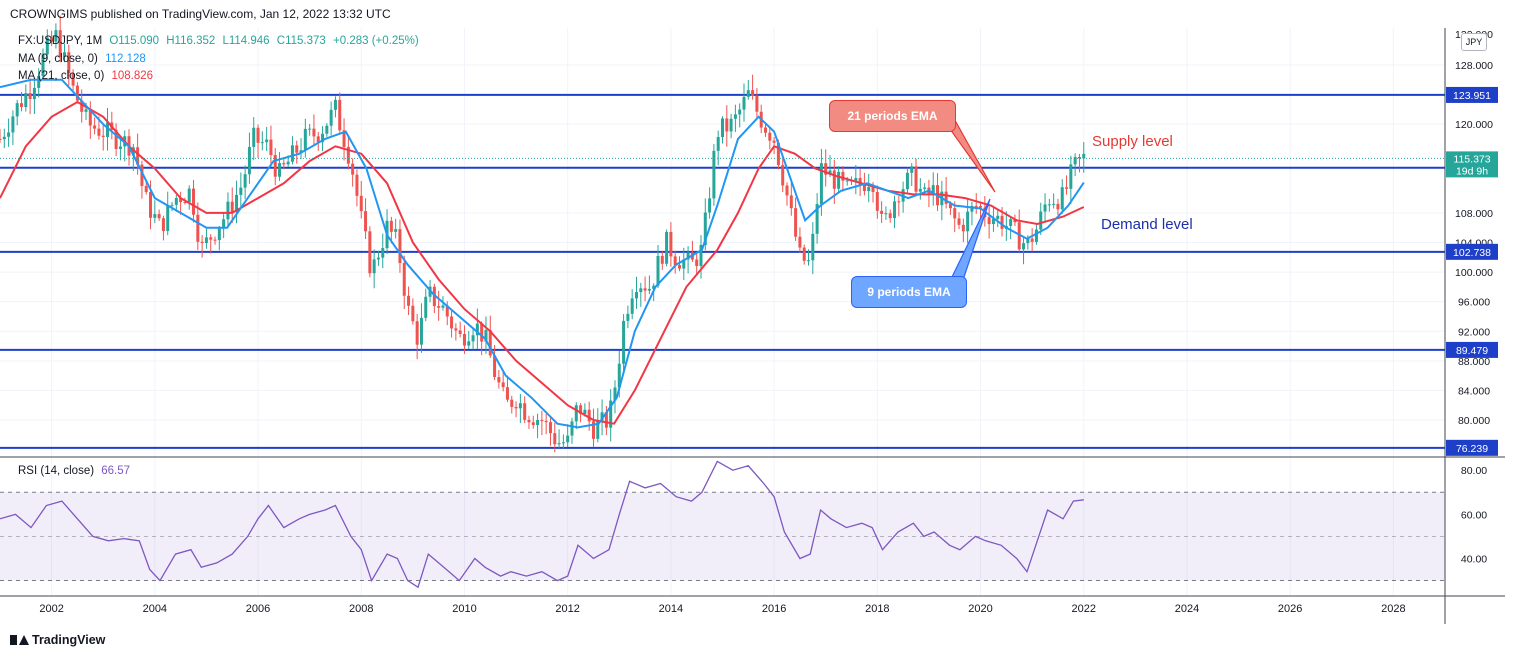  Describe the element at coordinates (60, 41) in the screenshot. I see `symbol-label: FX:USDJPY, 1M` at that location.